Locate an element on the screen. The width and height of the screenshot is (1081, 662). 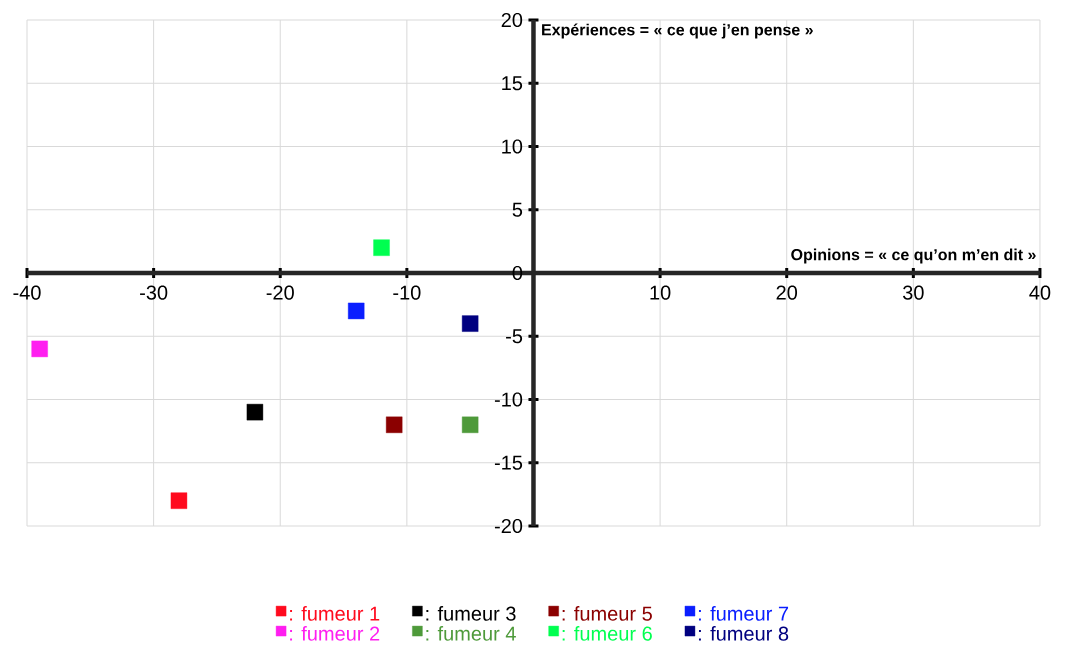
x-tick-label: -20 is located at coordinates (280, 292).